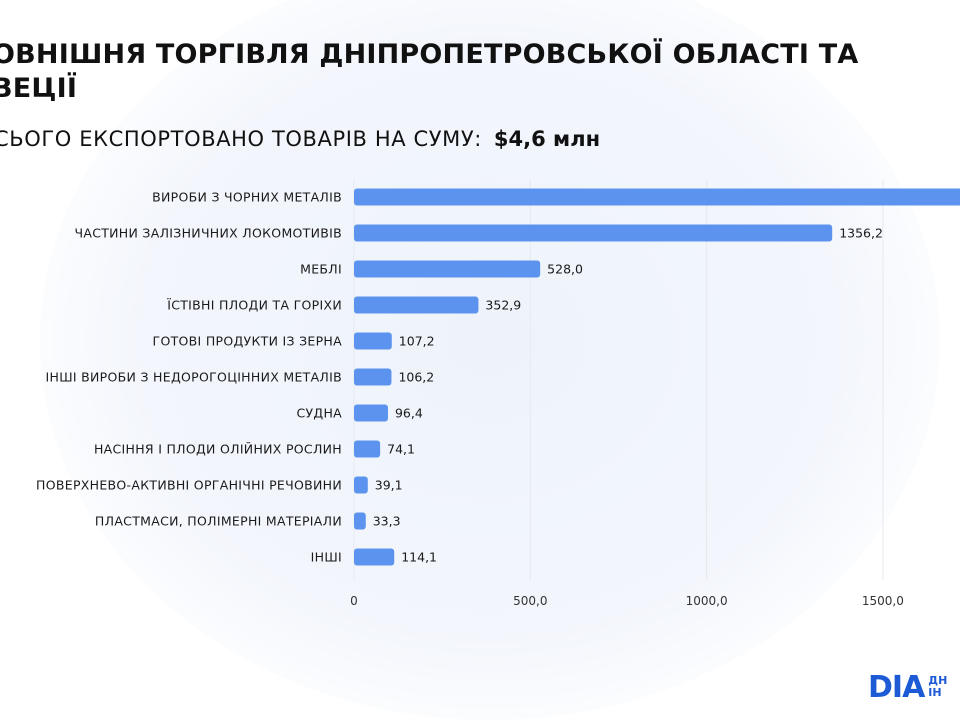  What do you see at coordinates (319, 413) in the screenshot?
I see `category-label: СУДНА` at bounding box center [319, 413].